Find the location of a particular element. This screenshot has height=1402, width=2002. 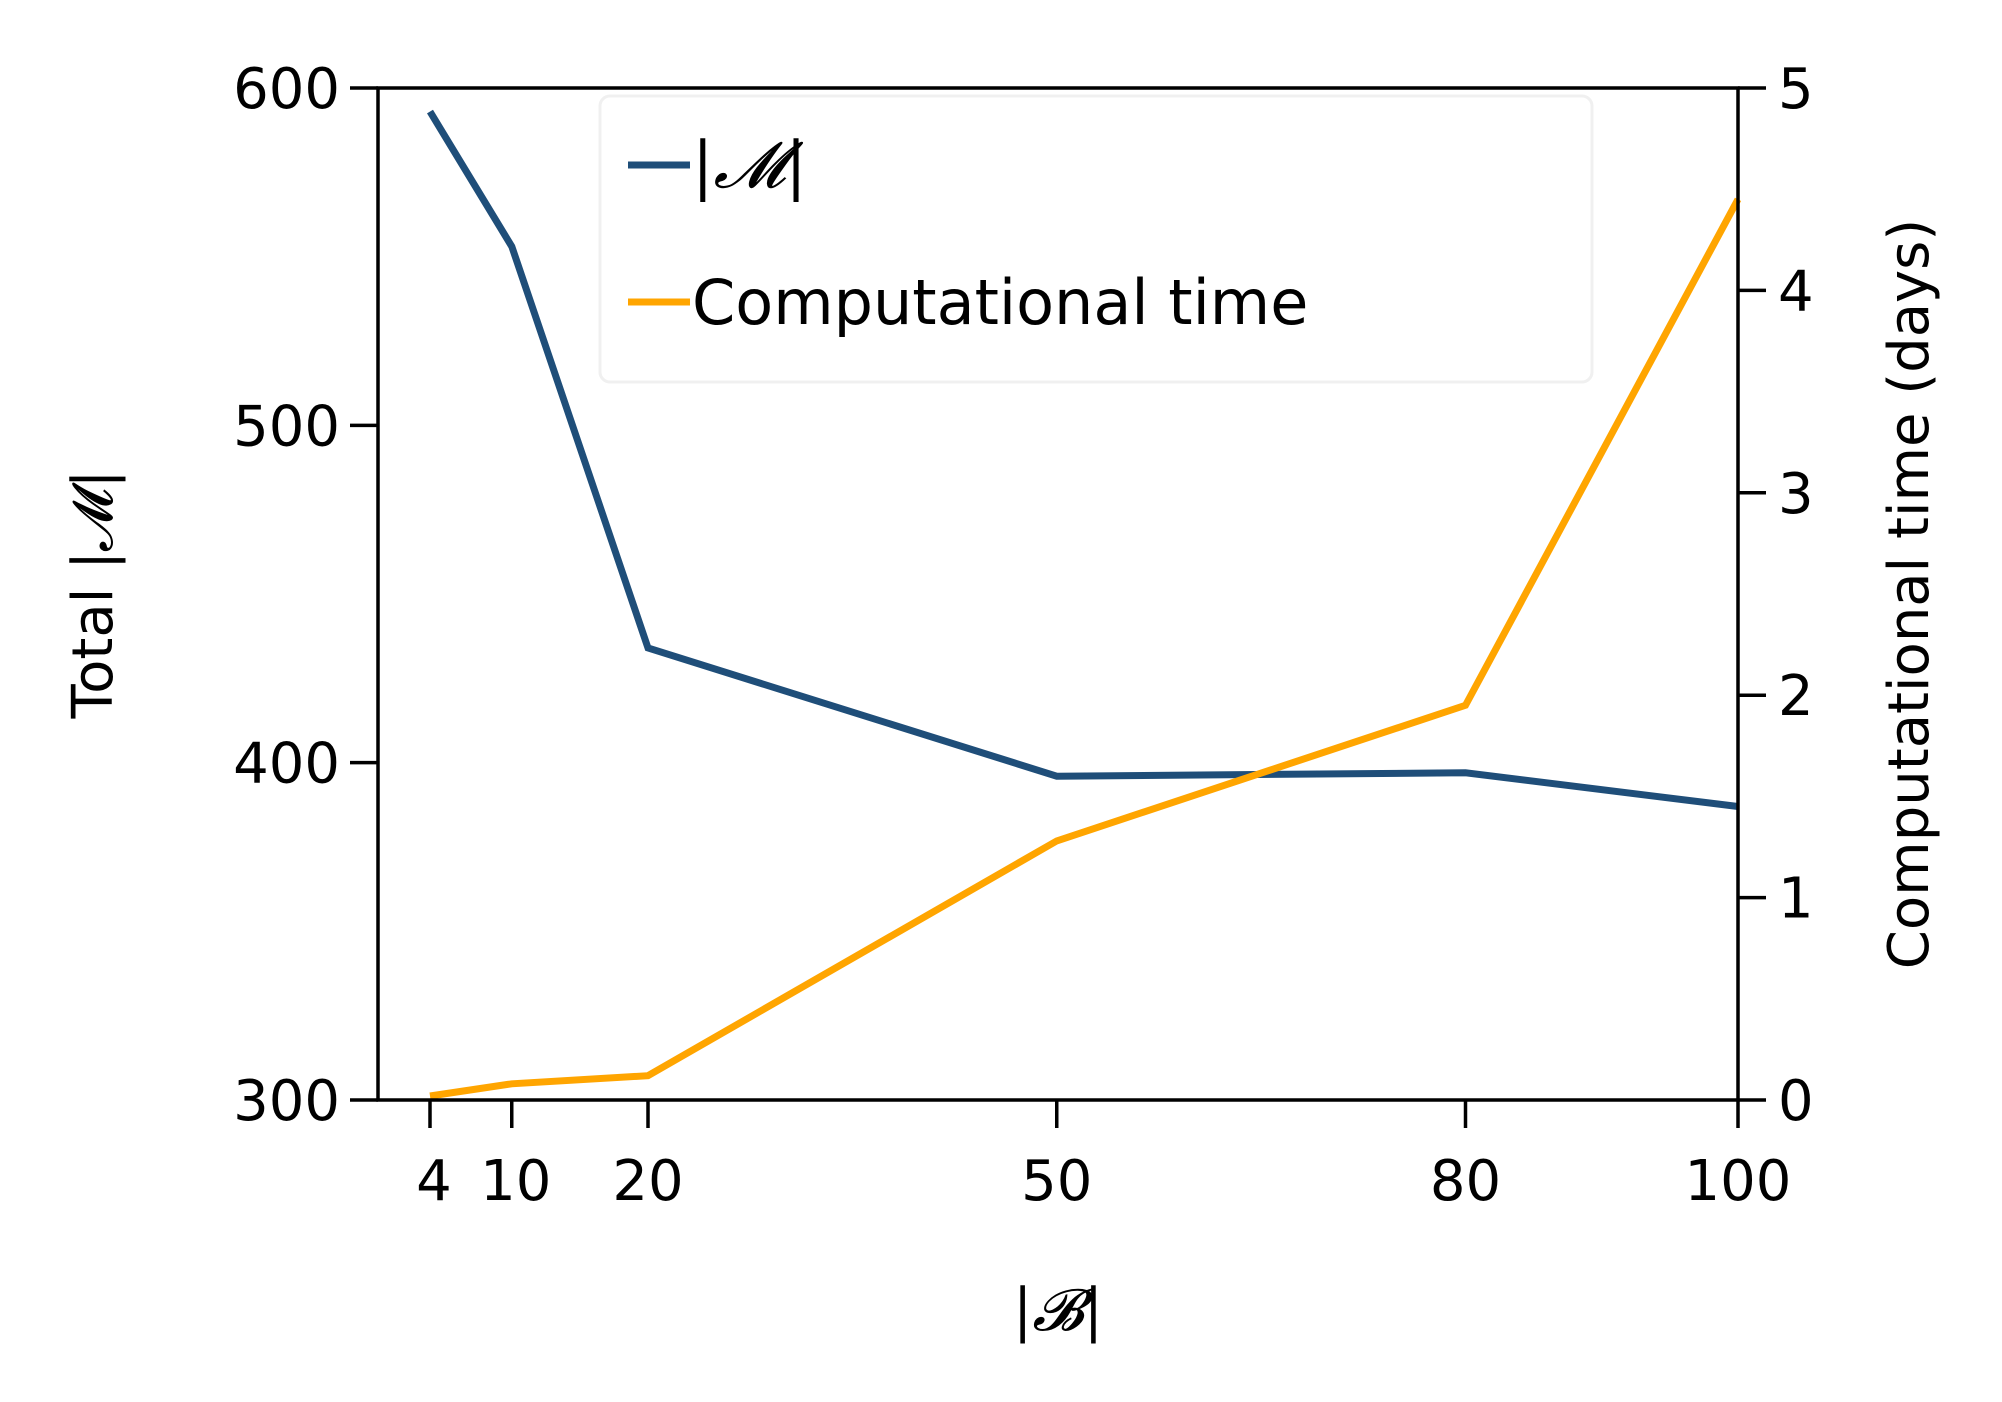

right-tick-label: 4 is located at coordinates (1796, 291).